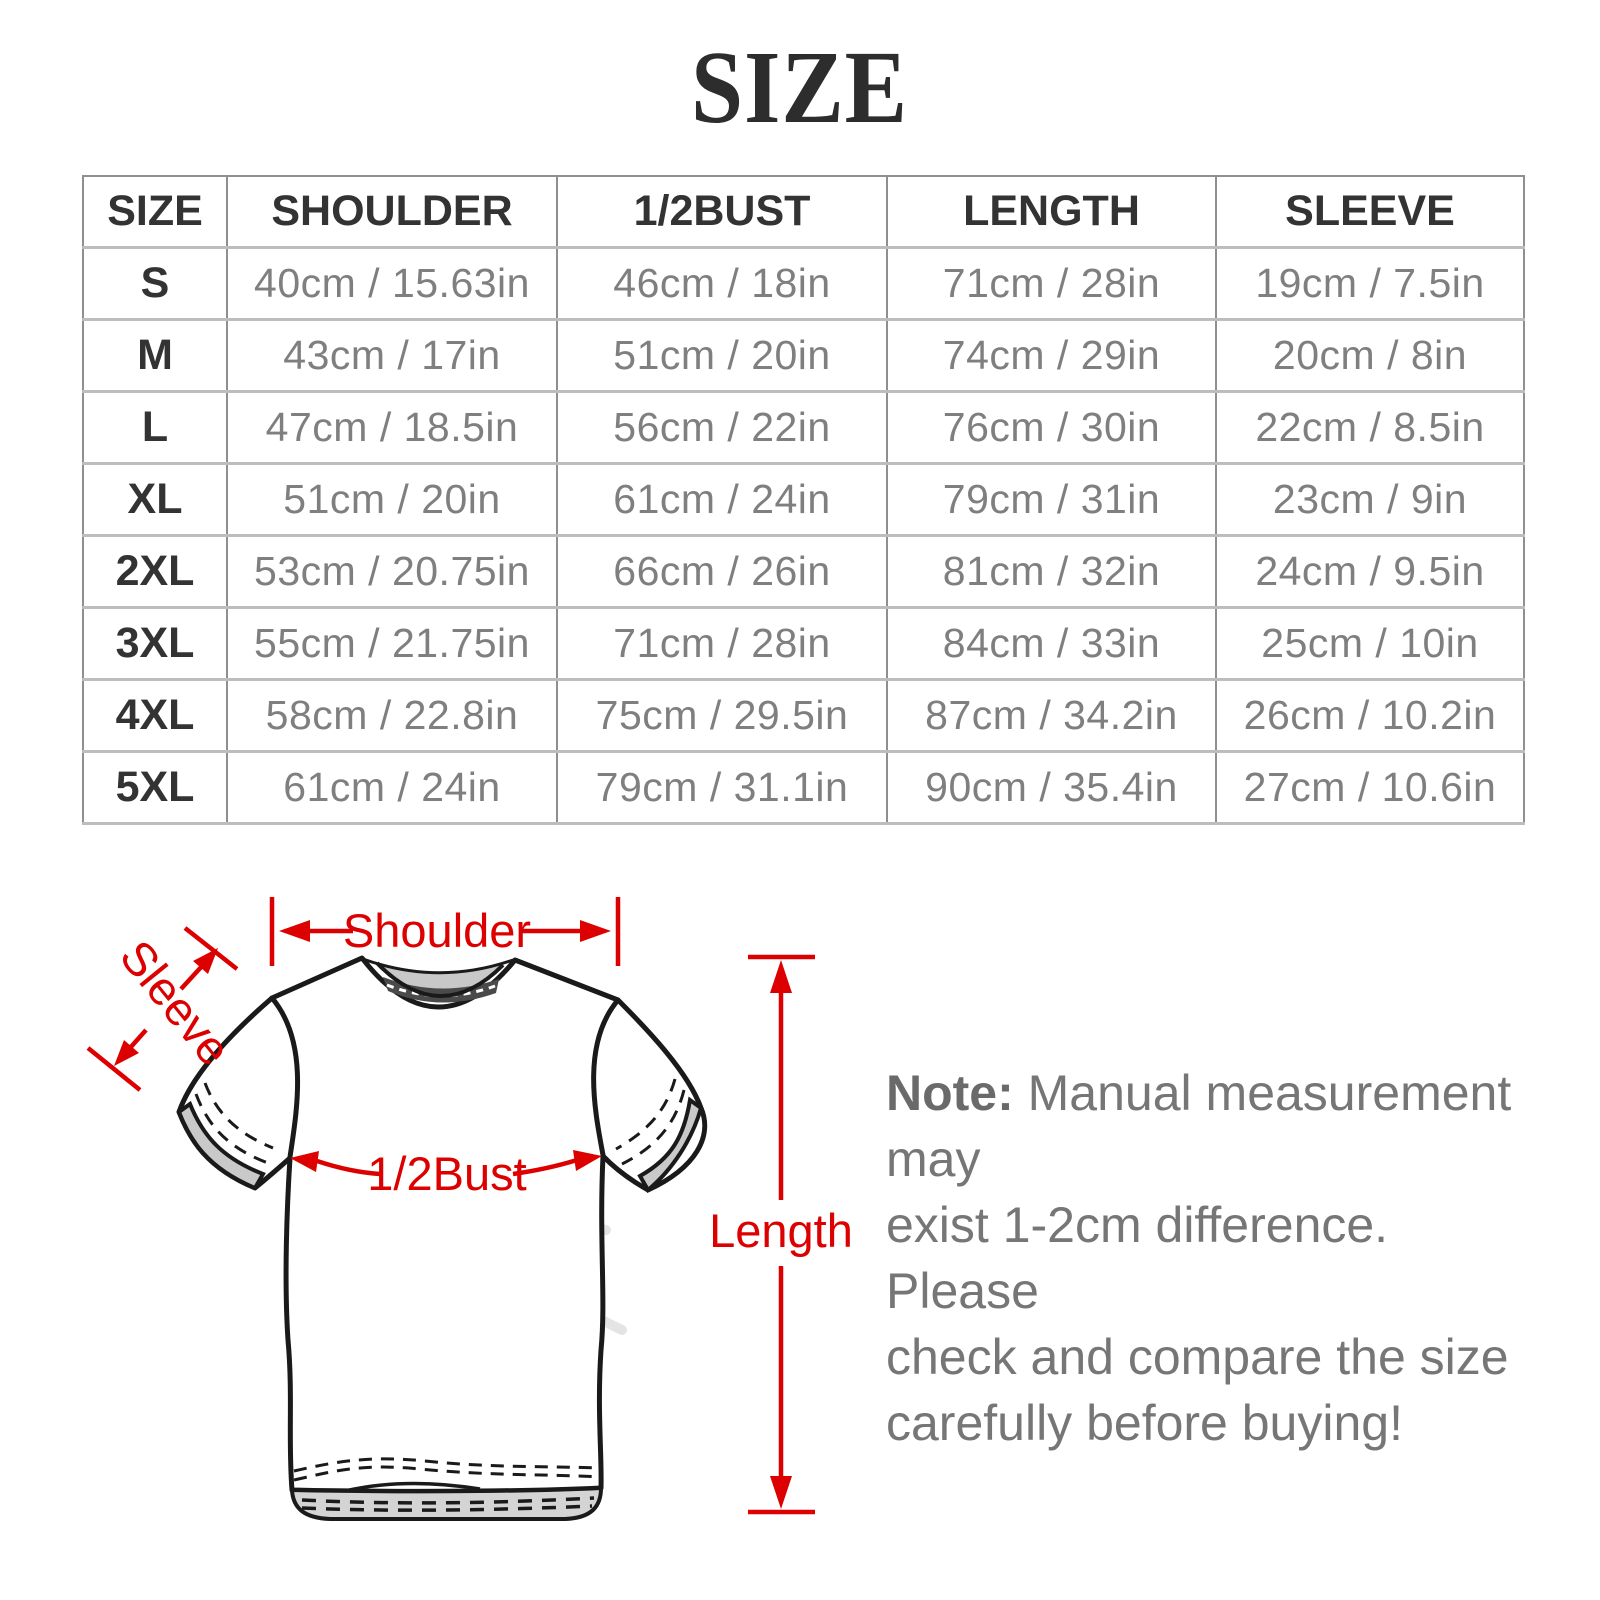  I want to click on header-cell-sleeve: SLEEVE, so click(1370, 212).